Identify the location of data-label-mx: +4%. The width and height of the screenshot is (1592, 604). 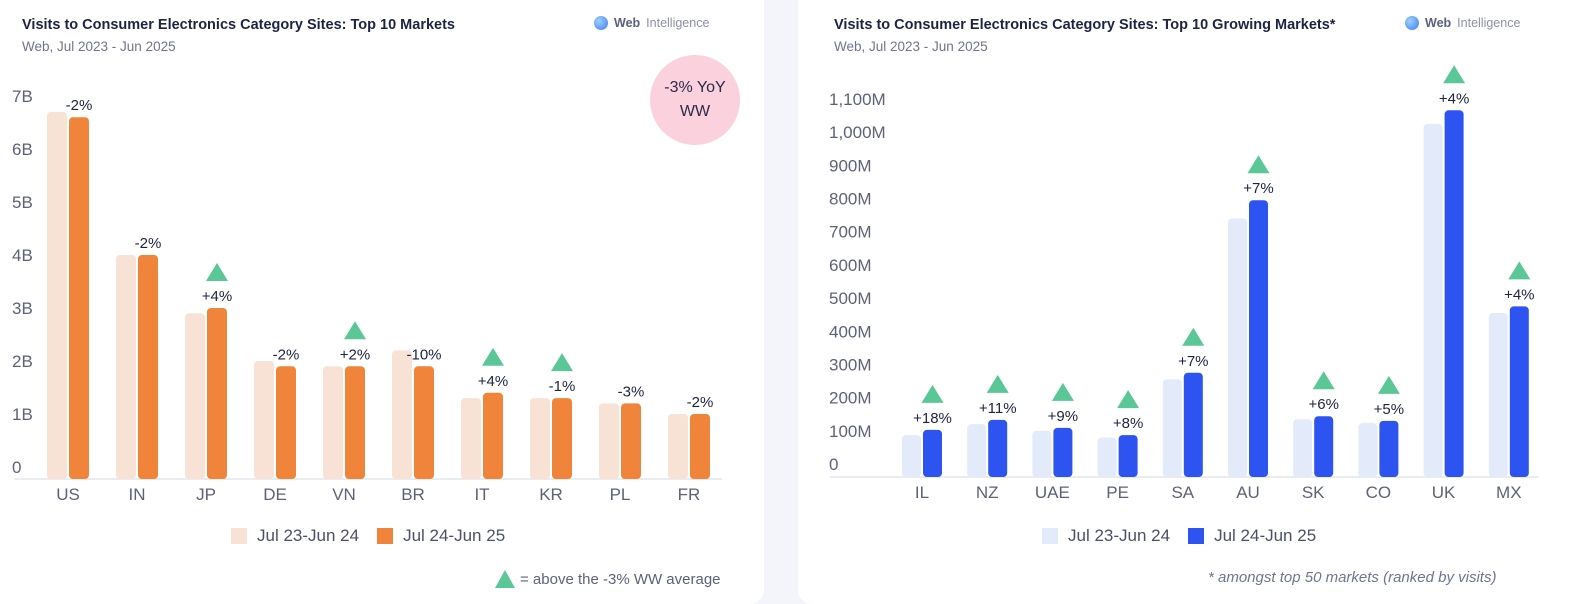
(1519, 294).